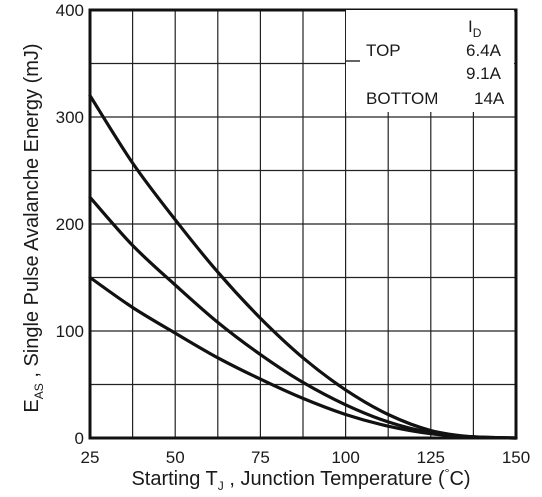 This screenshot has height=497, width=542. I want to click on x-tick-labels: 25 50 75 100 125 150, so click(306, 457).